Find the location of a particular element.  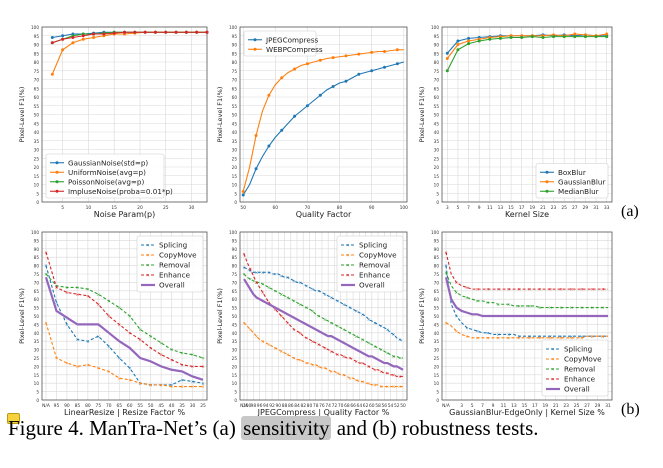

x-tick-label: 92 is located at coordinates (272, 406).